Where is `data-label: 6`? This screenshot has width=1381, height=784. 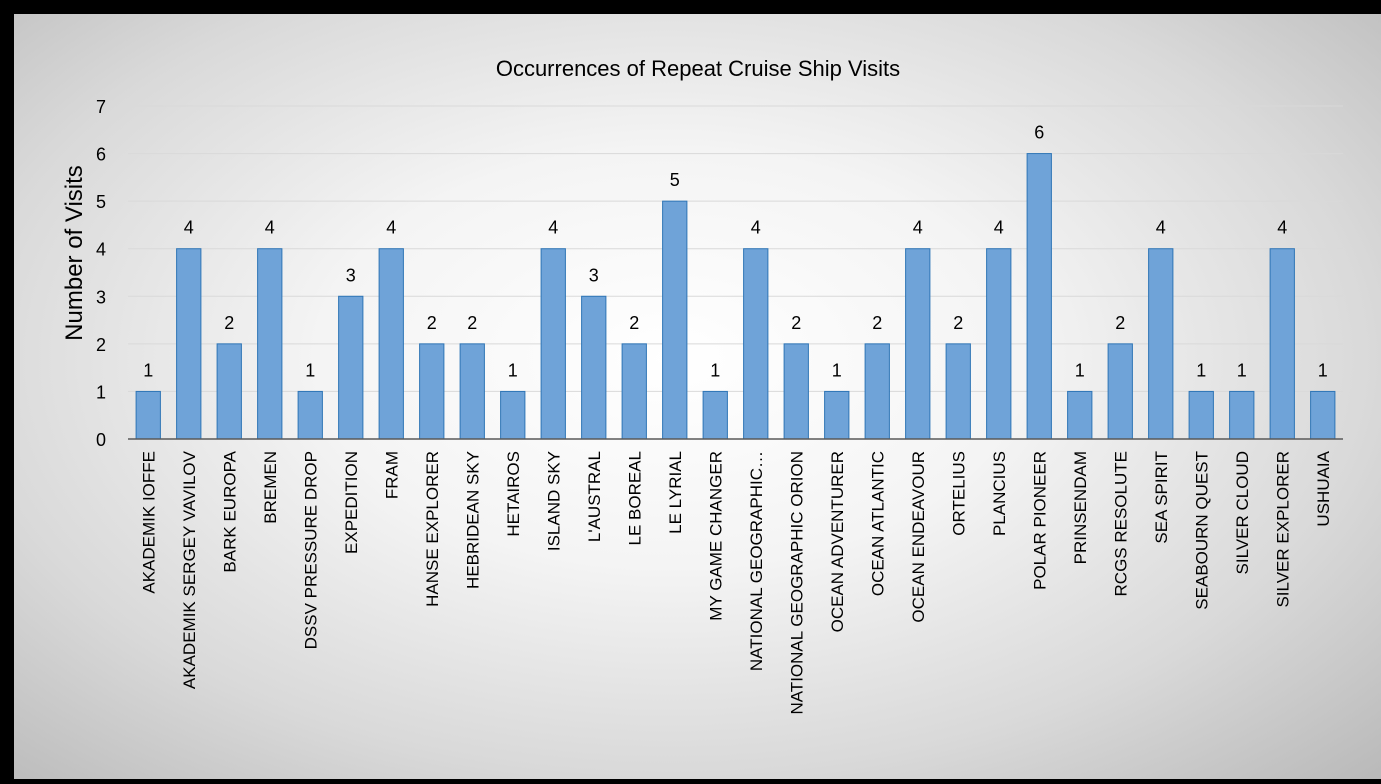
data-label: 6 is located at coordinates (1039, 133).